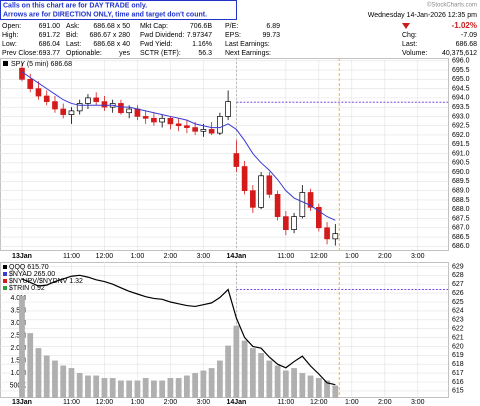 The height and width of the screenshot is (406, 480). I want to click on info-value: 691.00, so click(50, 26).